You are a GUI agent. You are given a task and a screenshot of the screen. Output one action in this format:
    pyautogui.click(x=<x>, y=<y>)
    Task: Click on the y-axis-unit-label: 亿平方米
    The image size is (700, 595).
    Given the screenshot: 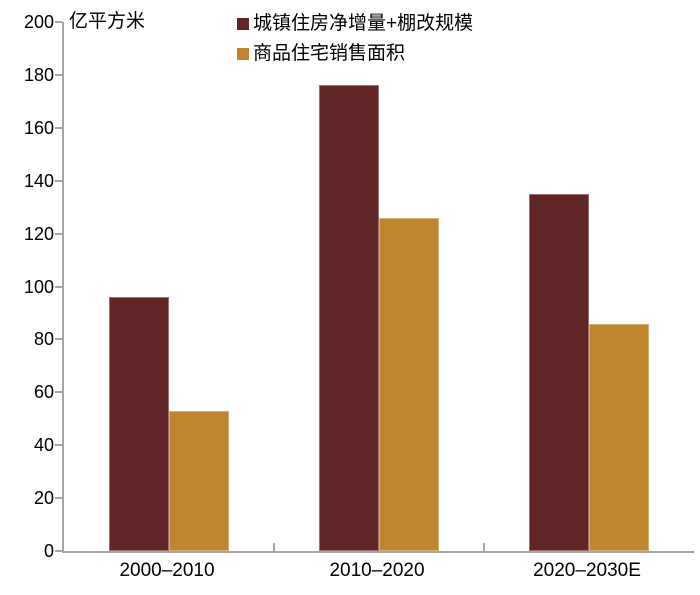 What is the action you would take?
    pyautogui.click(x=107, y=21)
    